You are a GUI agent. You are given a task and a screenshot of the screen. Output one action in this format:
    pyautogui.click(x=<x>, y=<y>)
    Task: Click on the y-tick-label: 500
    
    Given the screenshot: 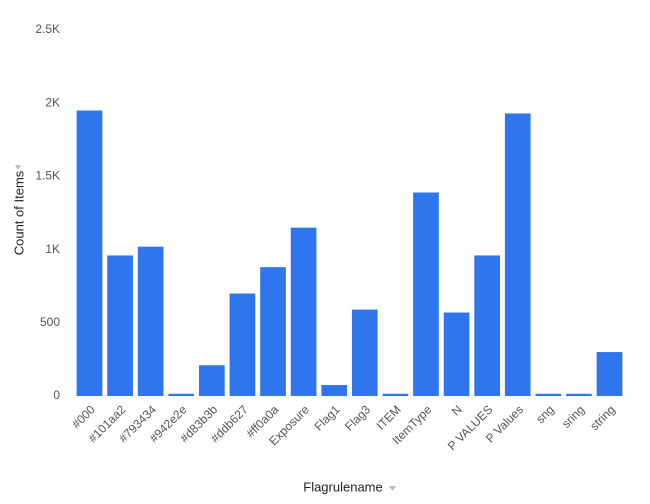 What is the action you would take?
    pyautogui.click(x=50, y=322)
    